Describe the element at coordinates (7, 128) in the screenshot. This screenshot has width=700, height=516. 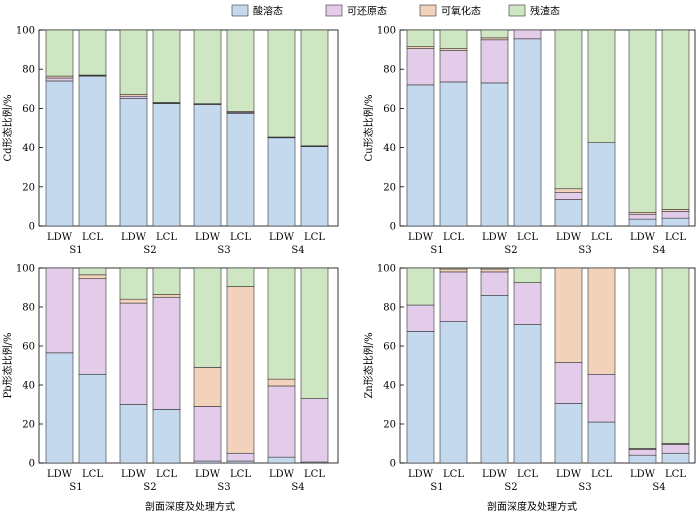
I see `y-axis-label: Cd形态比例/%` at that location.